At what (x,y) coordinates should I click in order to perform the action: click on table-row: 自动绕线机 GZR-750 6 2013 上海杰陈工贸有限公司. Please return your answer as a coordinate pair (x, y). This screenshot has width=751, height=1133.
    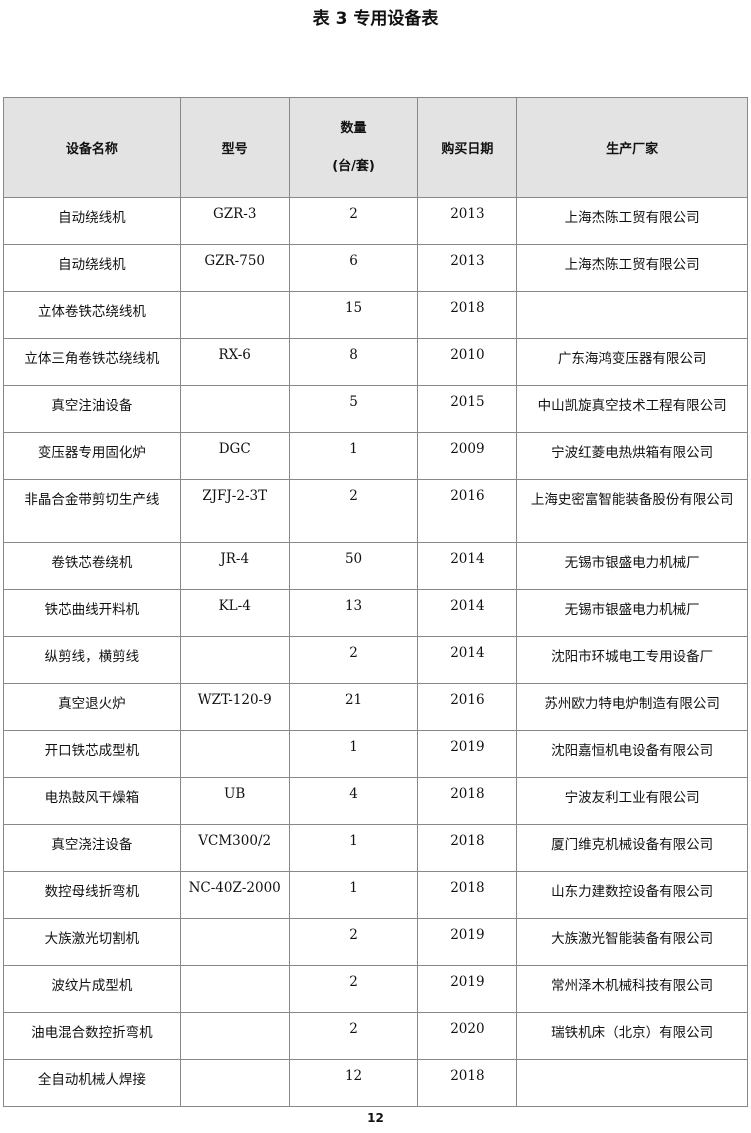
    Looking at the image, I should click on (375, 268).